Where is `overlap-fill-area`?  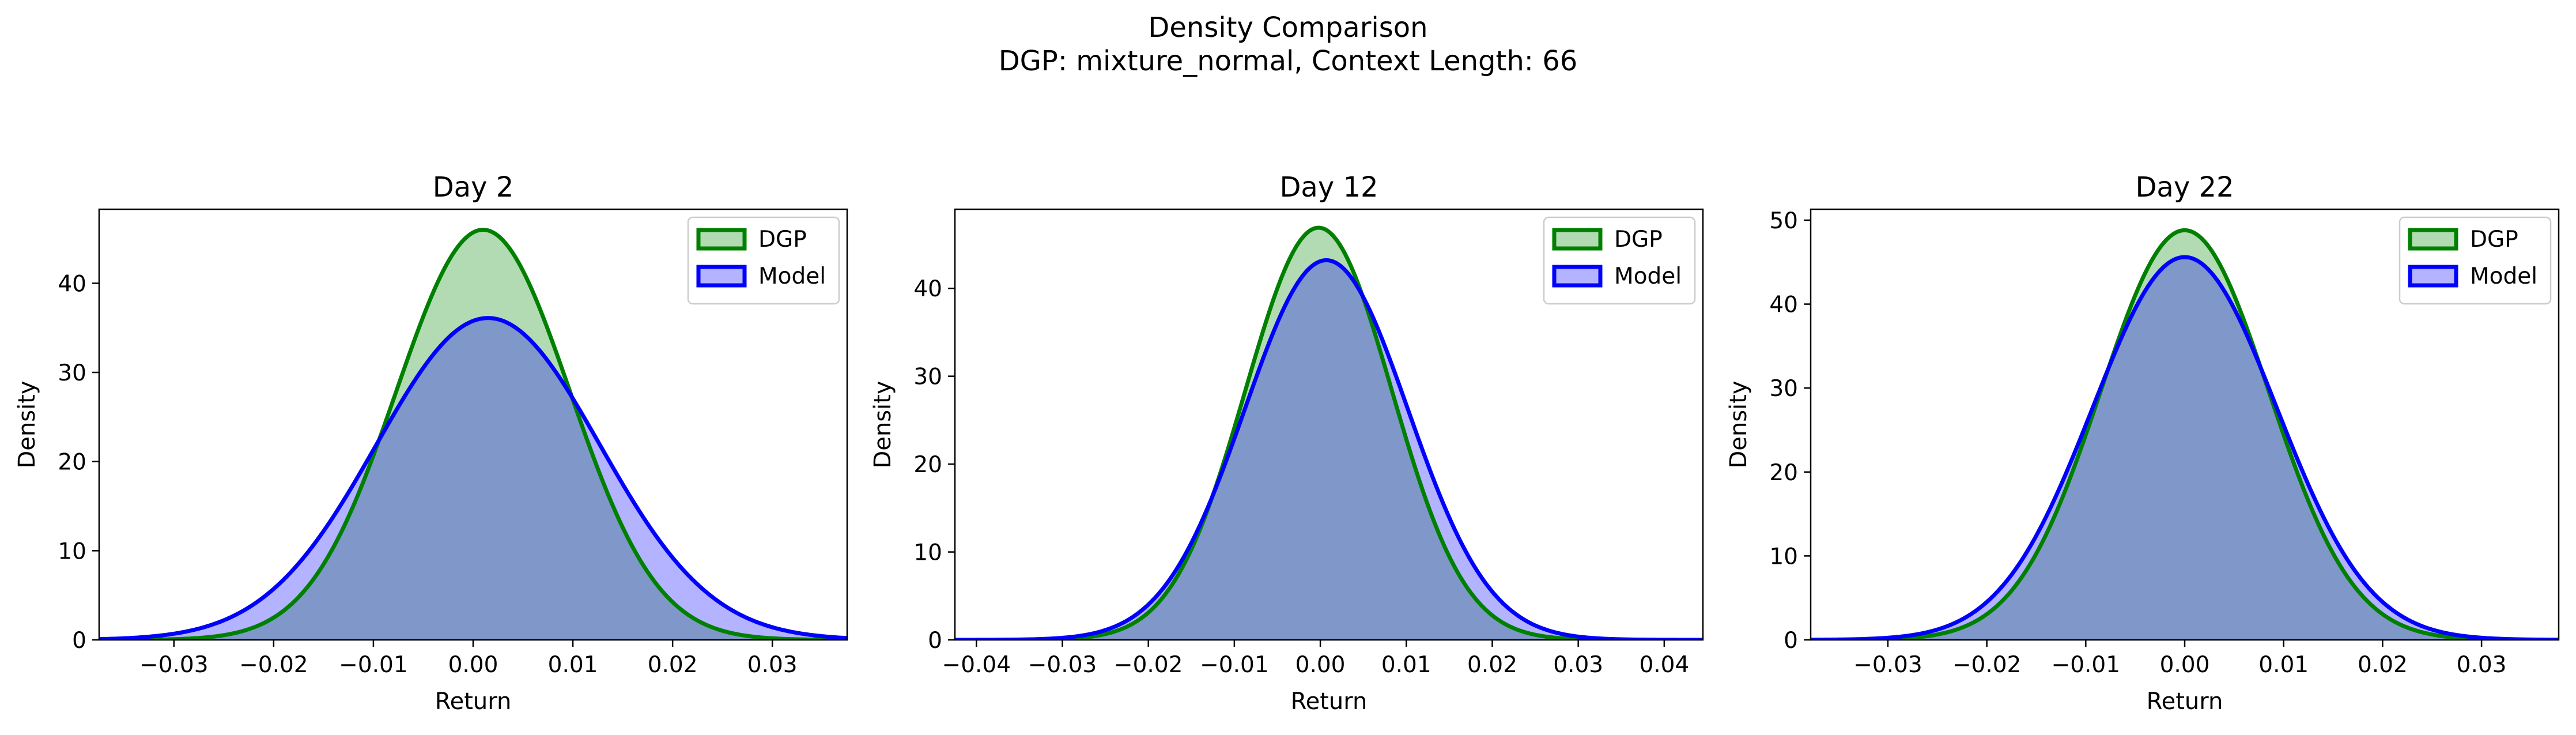
overlap-fill-area is located at coordinates (473, 479).